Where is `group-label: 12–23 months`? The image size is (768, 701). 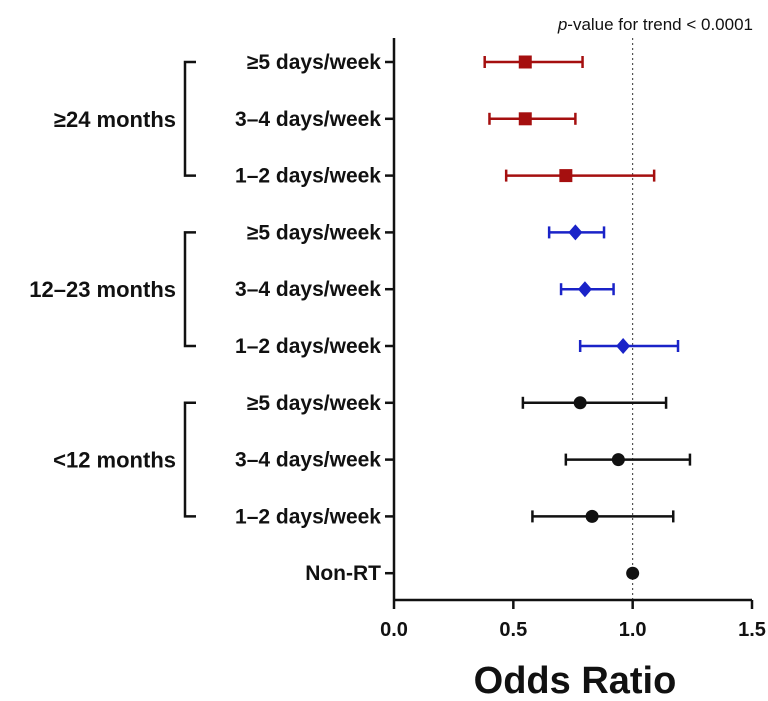 group-label: 12–23 months is located at coordinates (102, 289).